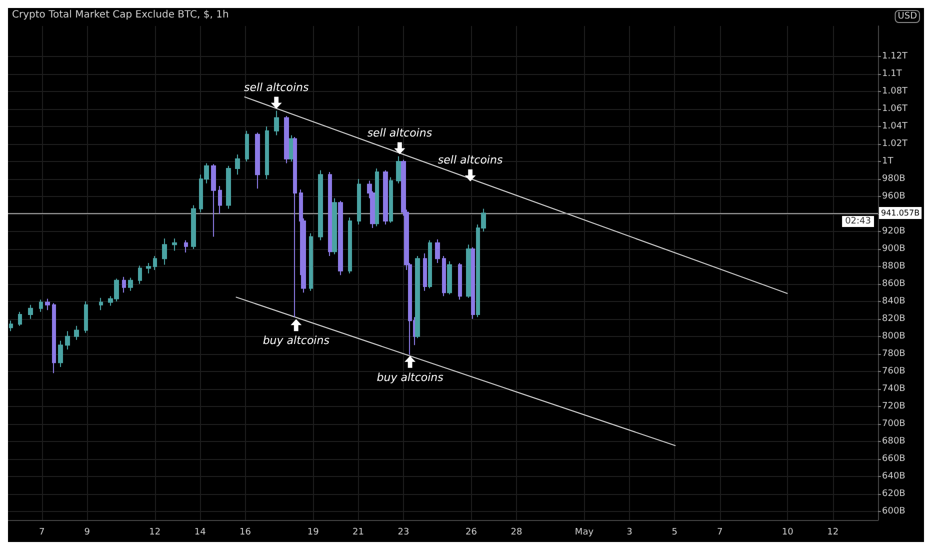 The width and height of the screenshot is (932, 550). What do you see at coordinates (895, 91) in the screenshot?
I see `y-tick-label: 1.08T` at bounding box center [895, 91].